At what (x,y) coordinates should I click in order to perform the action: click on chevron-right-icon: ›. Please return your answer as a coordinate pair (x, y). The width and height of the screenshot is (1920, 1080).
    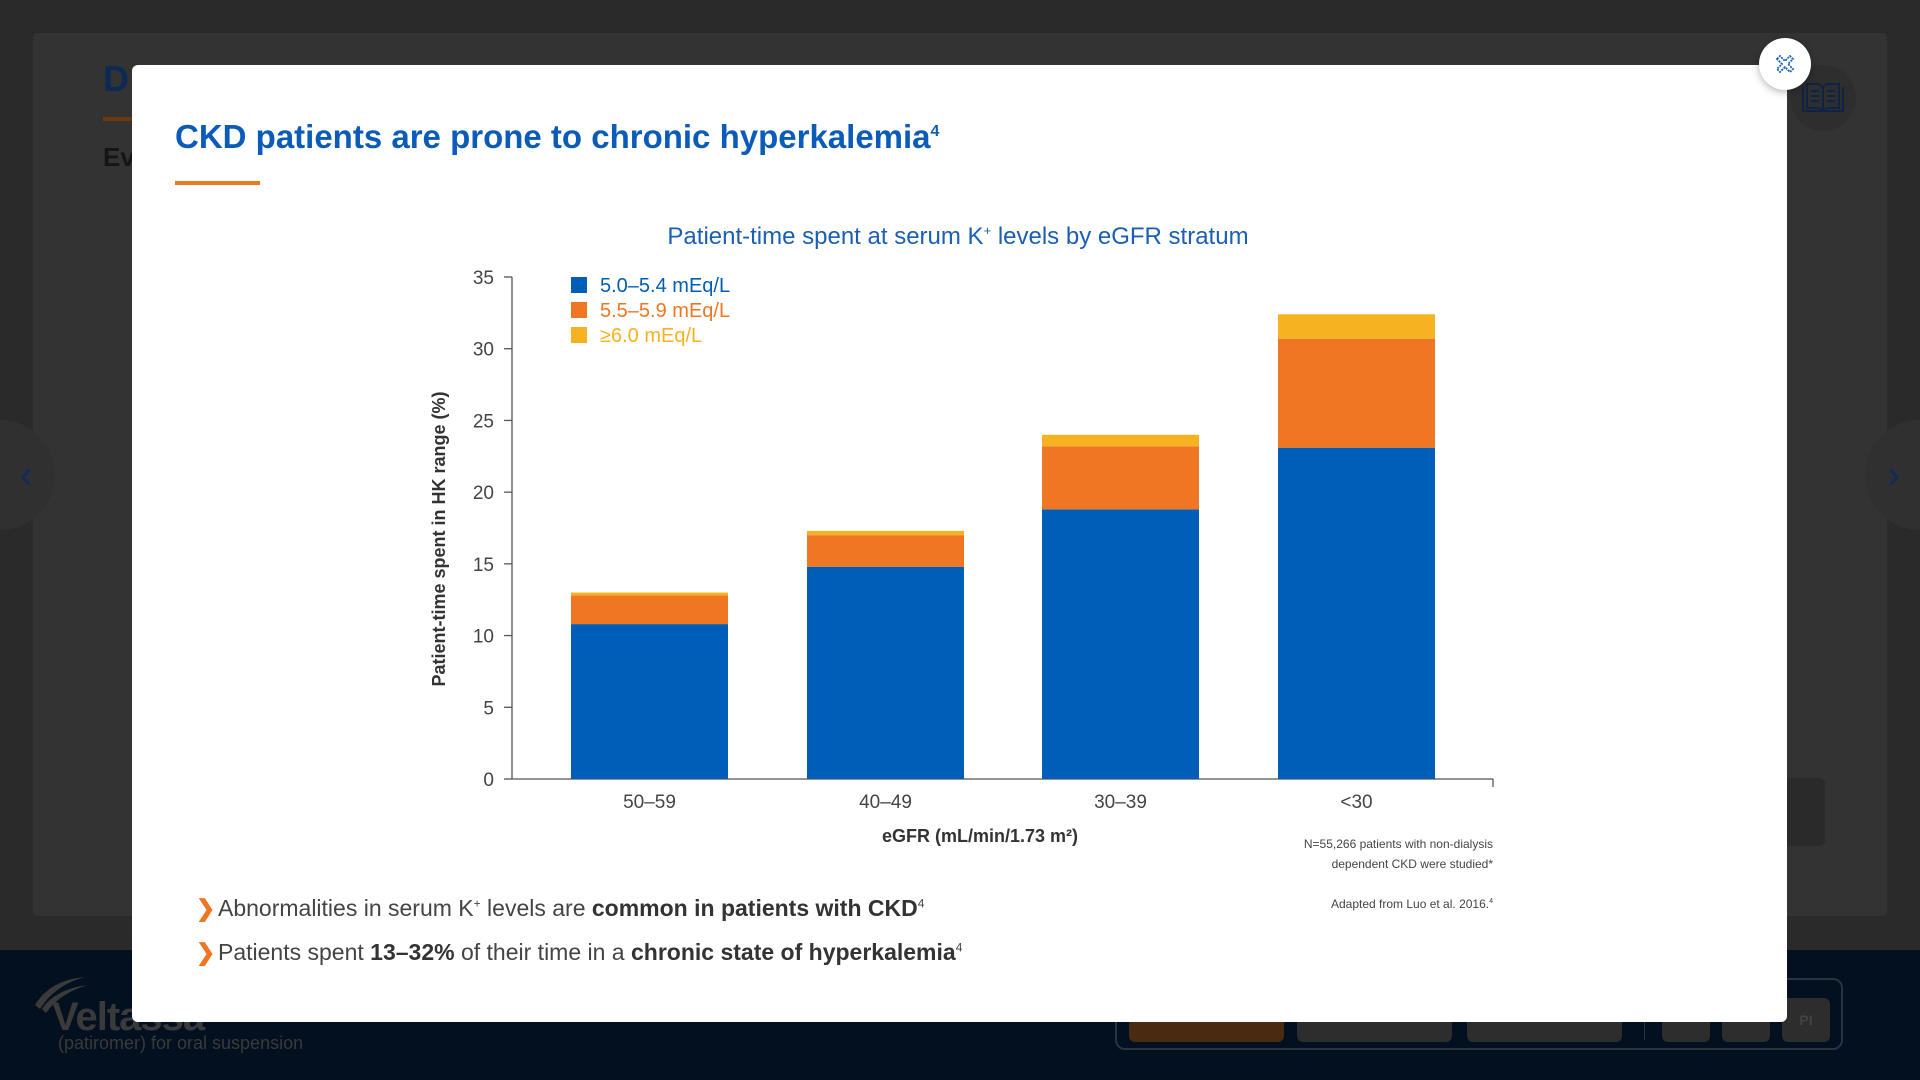
    Looking at the image, I should click on (1894, 474).